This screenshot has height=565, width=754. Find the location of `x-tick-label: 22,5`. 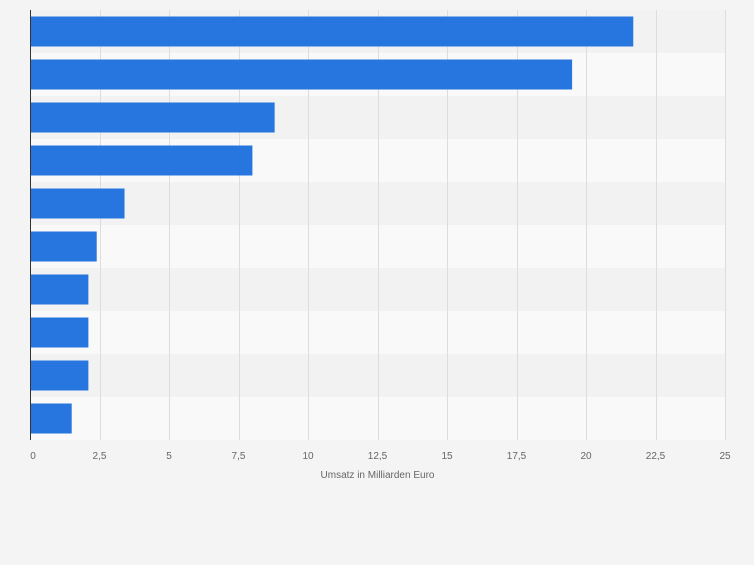

x-tick-label: 22,5 is located at coordinates (656, 456).